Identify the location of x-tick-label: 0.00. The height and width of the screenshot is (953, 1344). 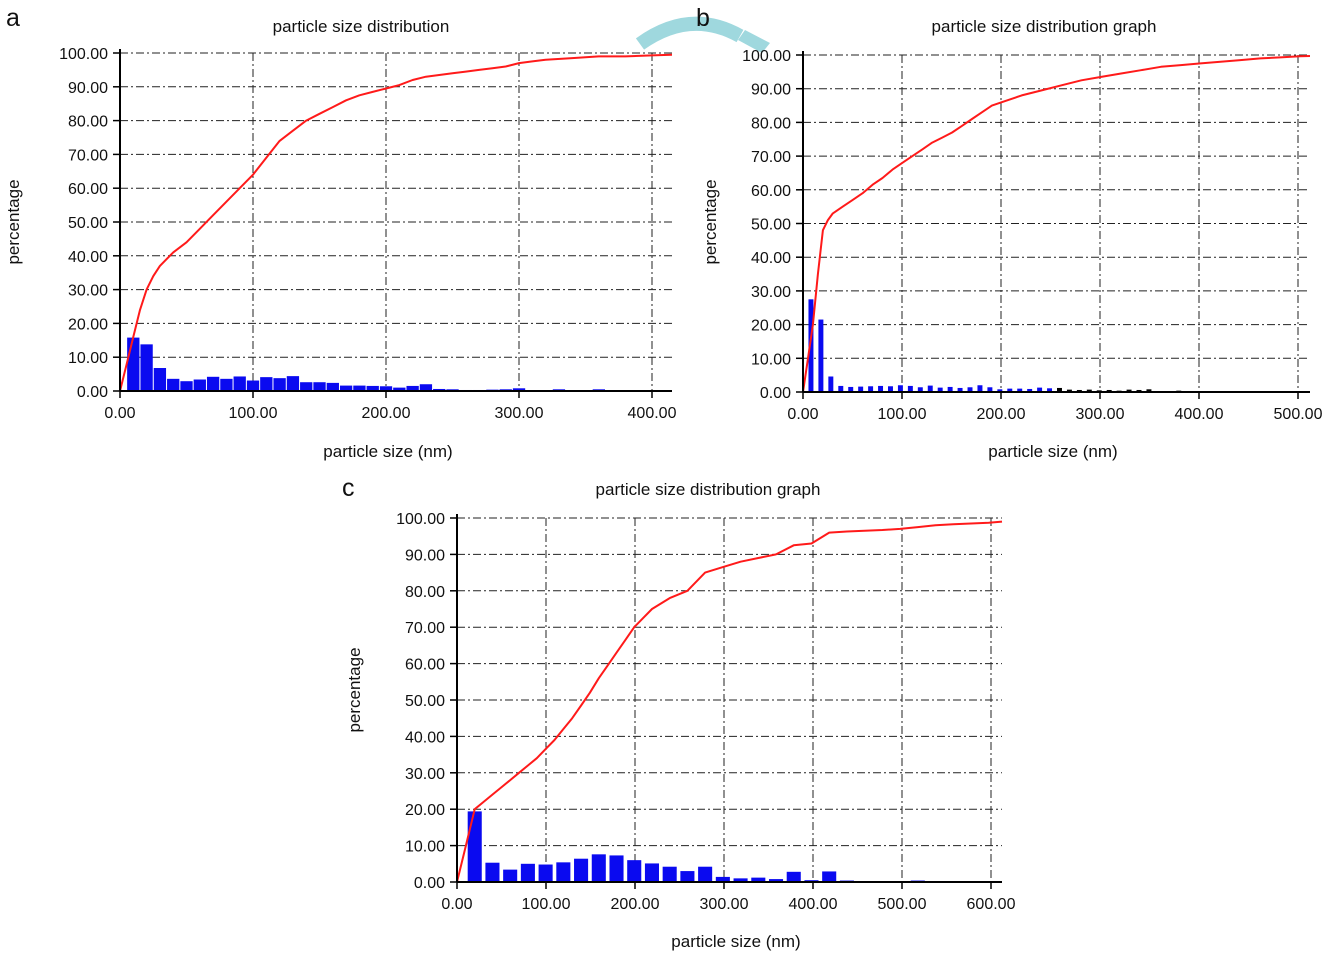
(802, 414).